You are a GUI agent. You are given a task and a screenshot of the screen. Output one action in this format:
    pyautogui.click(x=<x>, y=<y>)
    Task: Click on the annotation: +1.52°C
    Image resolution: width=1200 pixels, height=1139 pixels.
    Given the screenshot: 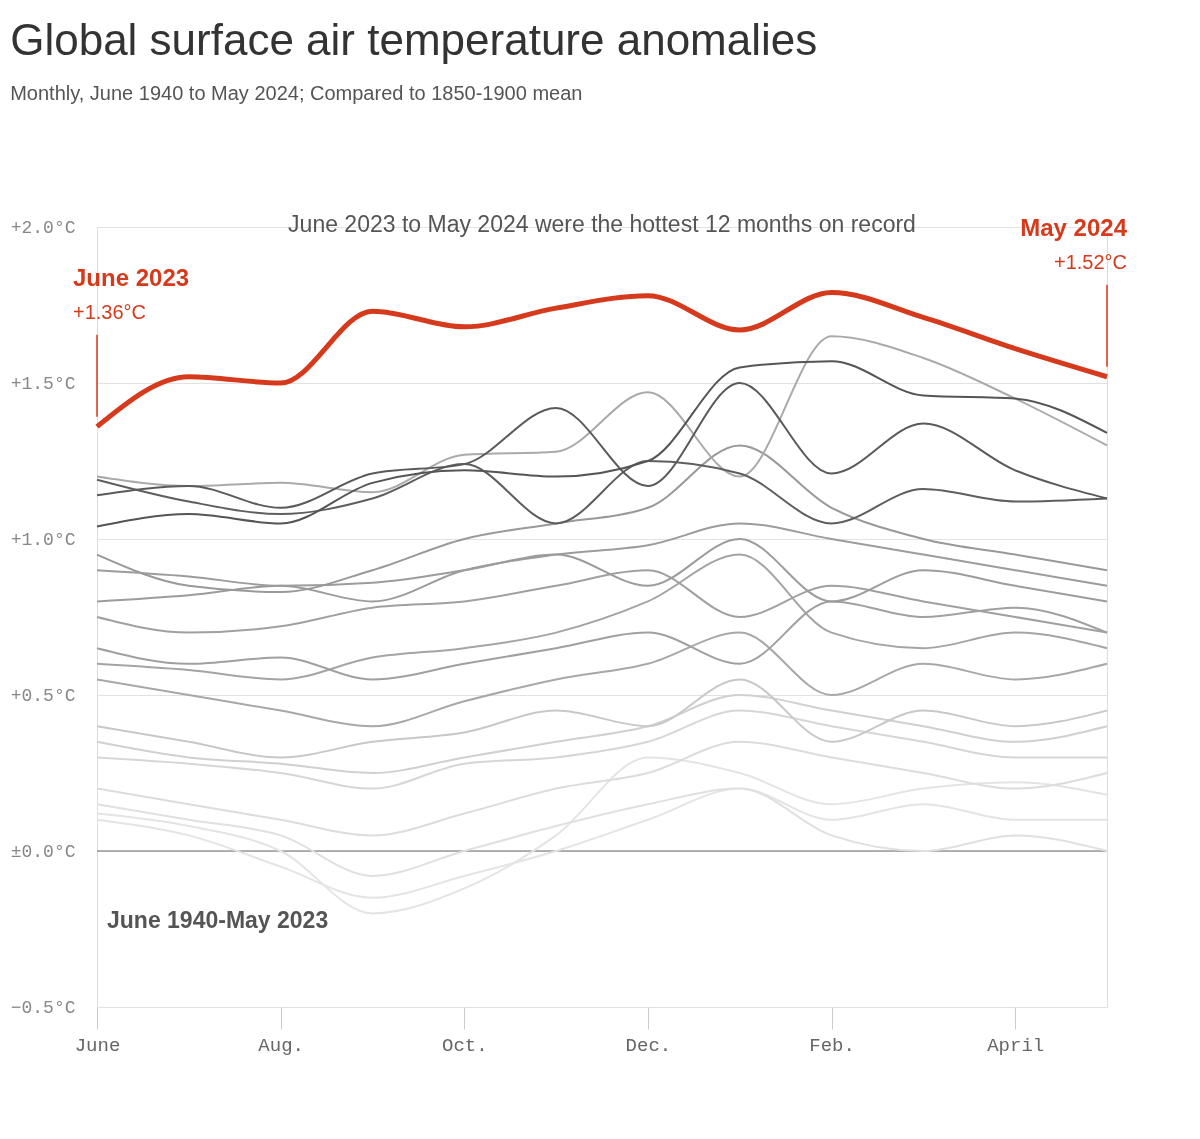 What is the action you would take?
    pyautogui.click(x=1090, y=261)
    